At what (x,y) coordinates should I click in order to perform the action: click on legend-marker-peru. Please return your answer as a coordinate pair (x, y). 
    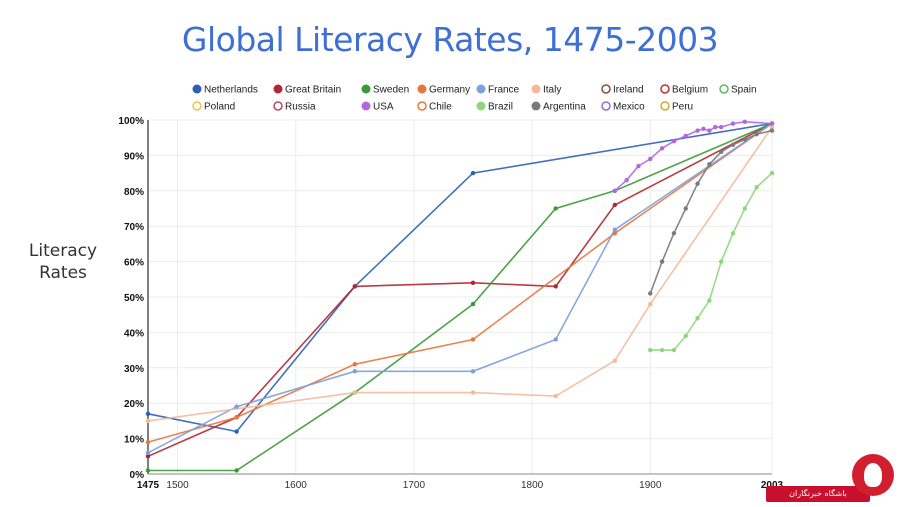
    Looking at the image, I should click on (665, 106).